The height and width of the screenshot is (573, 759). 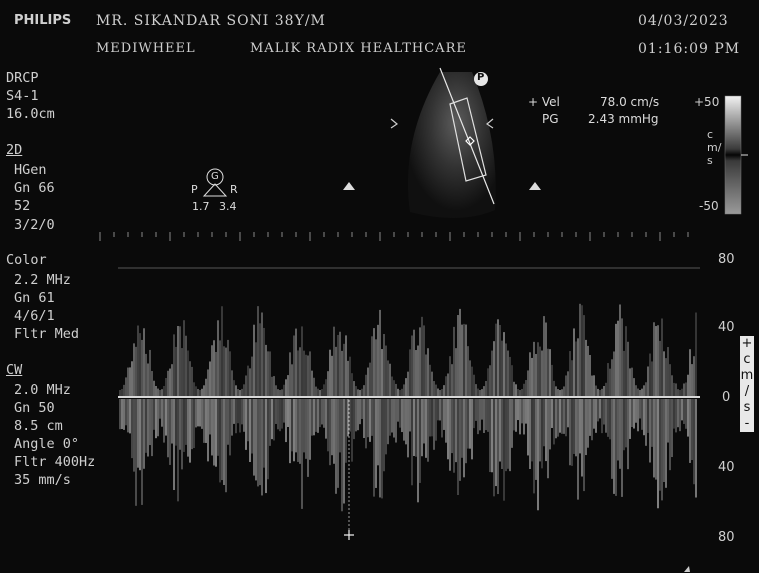 I want to click on velocity-label: + Vel, so click(x=544, y=102).